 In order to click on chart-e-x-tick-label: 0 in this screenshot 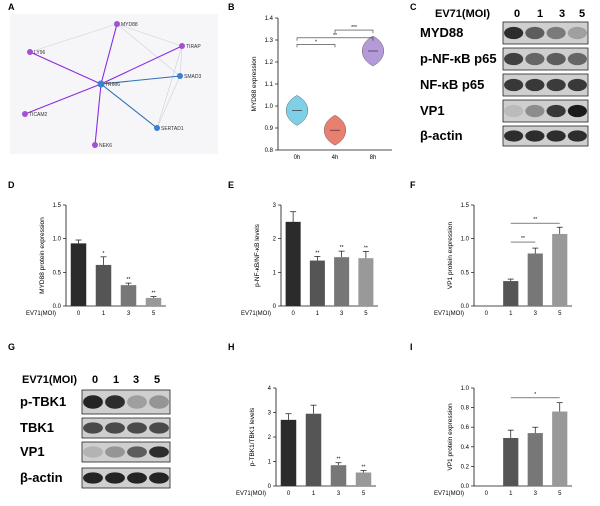, I will do `click(293, 314)`.